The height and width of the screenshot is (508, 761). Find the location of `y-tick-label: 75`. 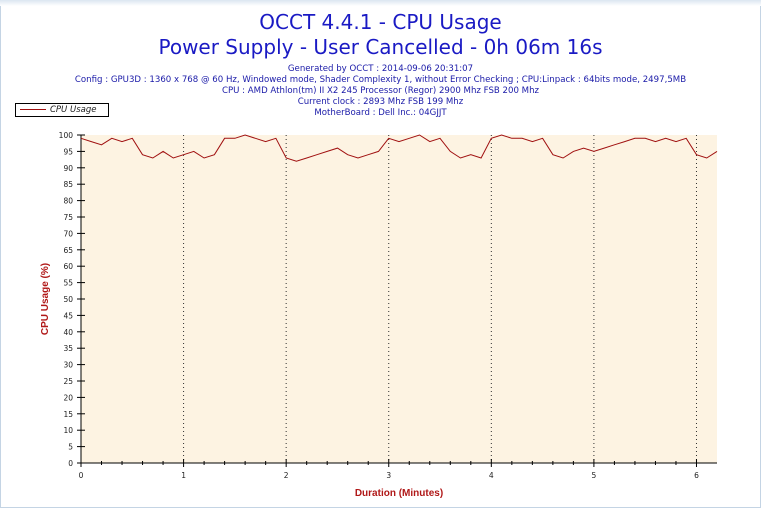

y-tick-label: 75 is located at coordinates (68, 217).